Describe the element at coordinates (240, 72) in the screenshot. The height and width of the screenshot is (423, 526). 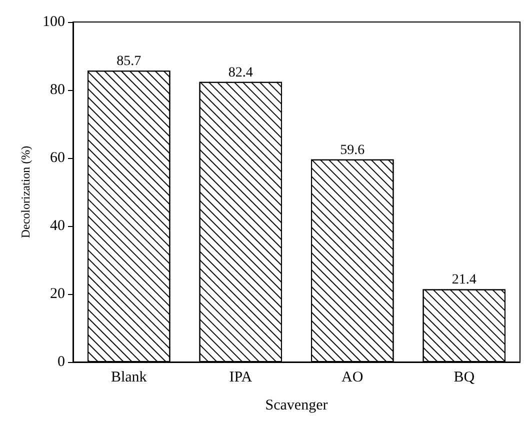
I see `data-label: 82.4` at that location.